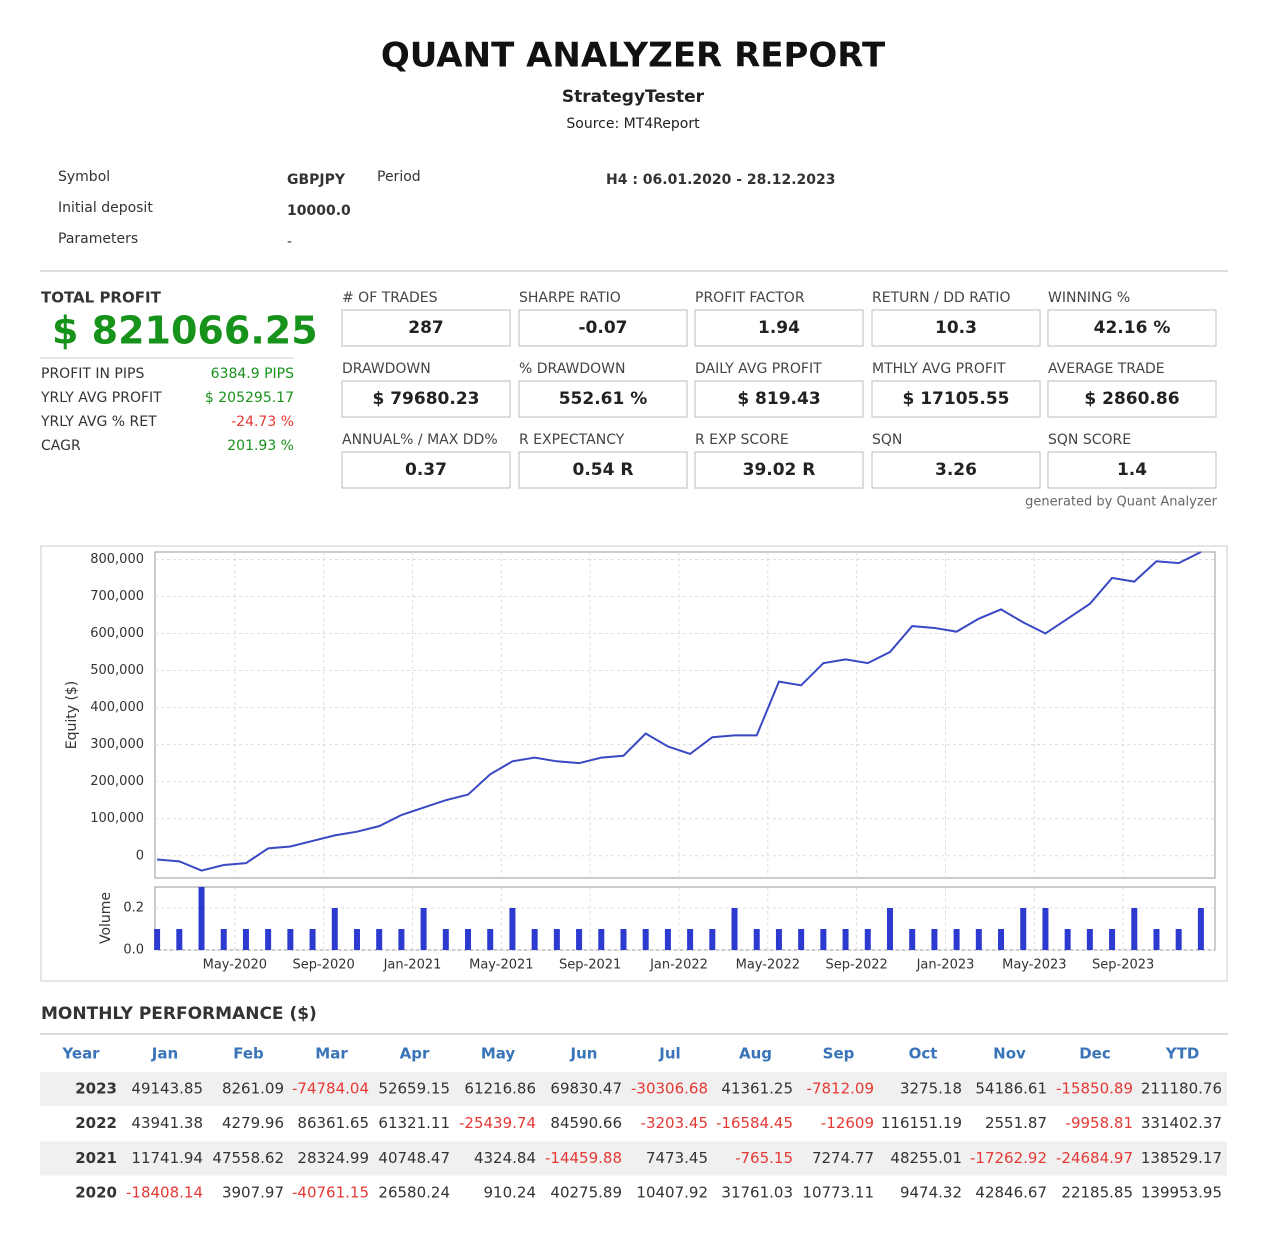 Image resolution: width=1266 pixels, height=1244 pixels. Describe the element at coordinates (945, 965) in the screenshot. I see `x-tick-label: Jan-2023` at that location.